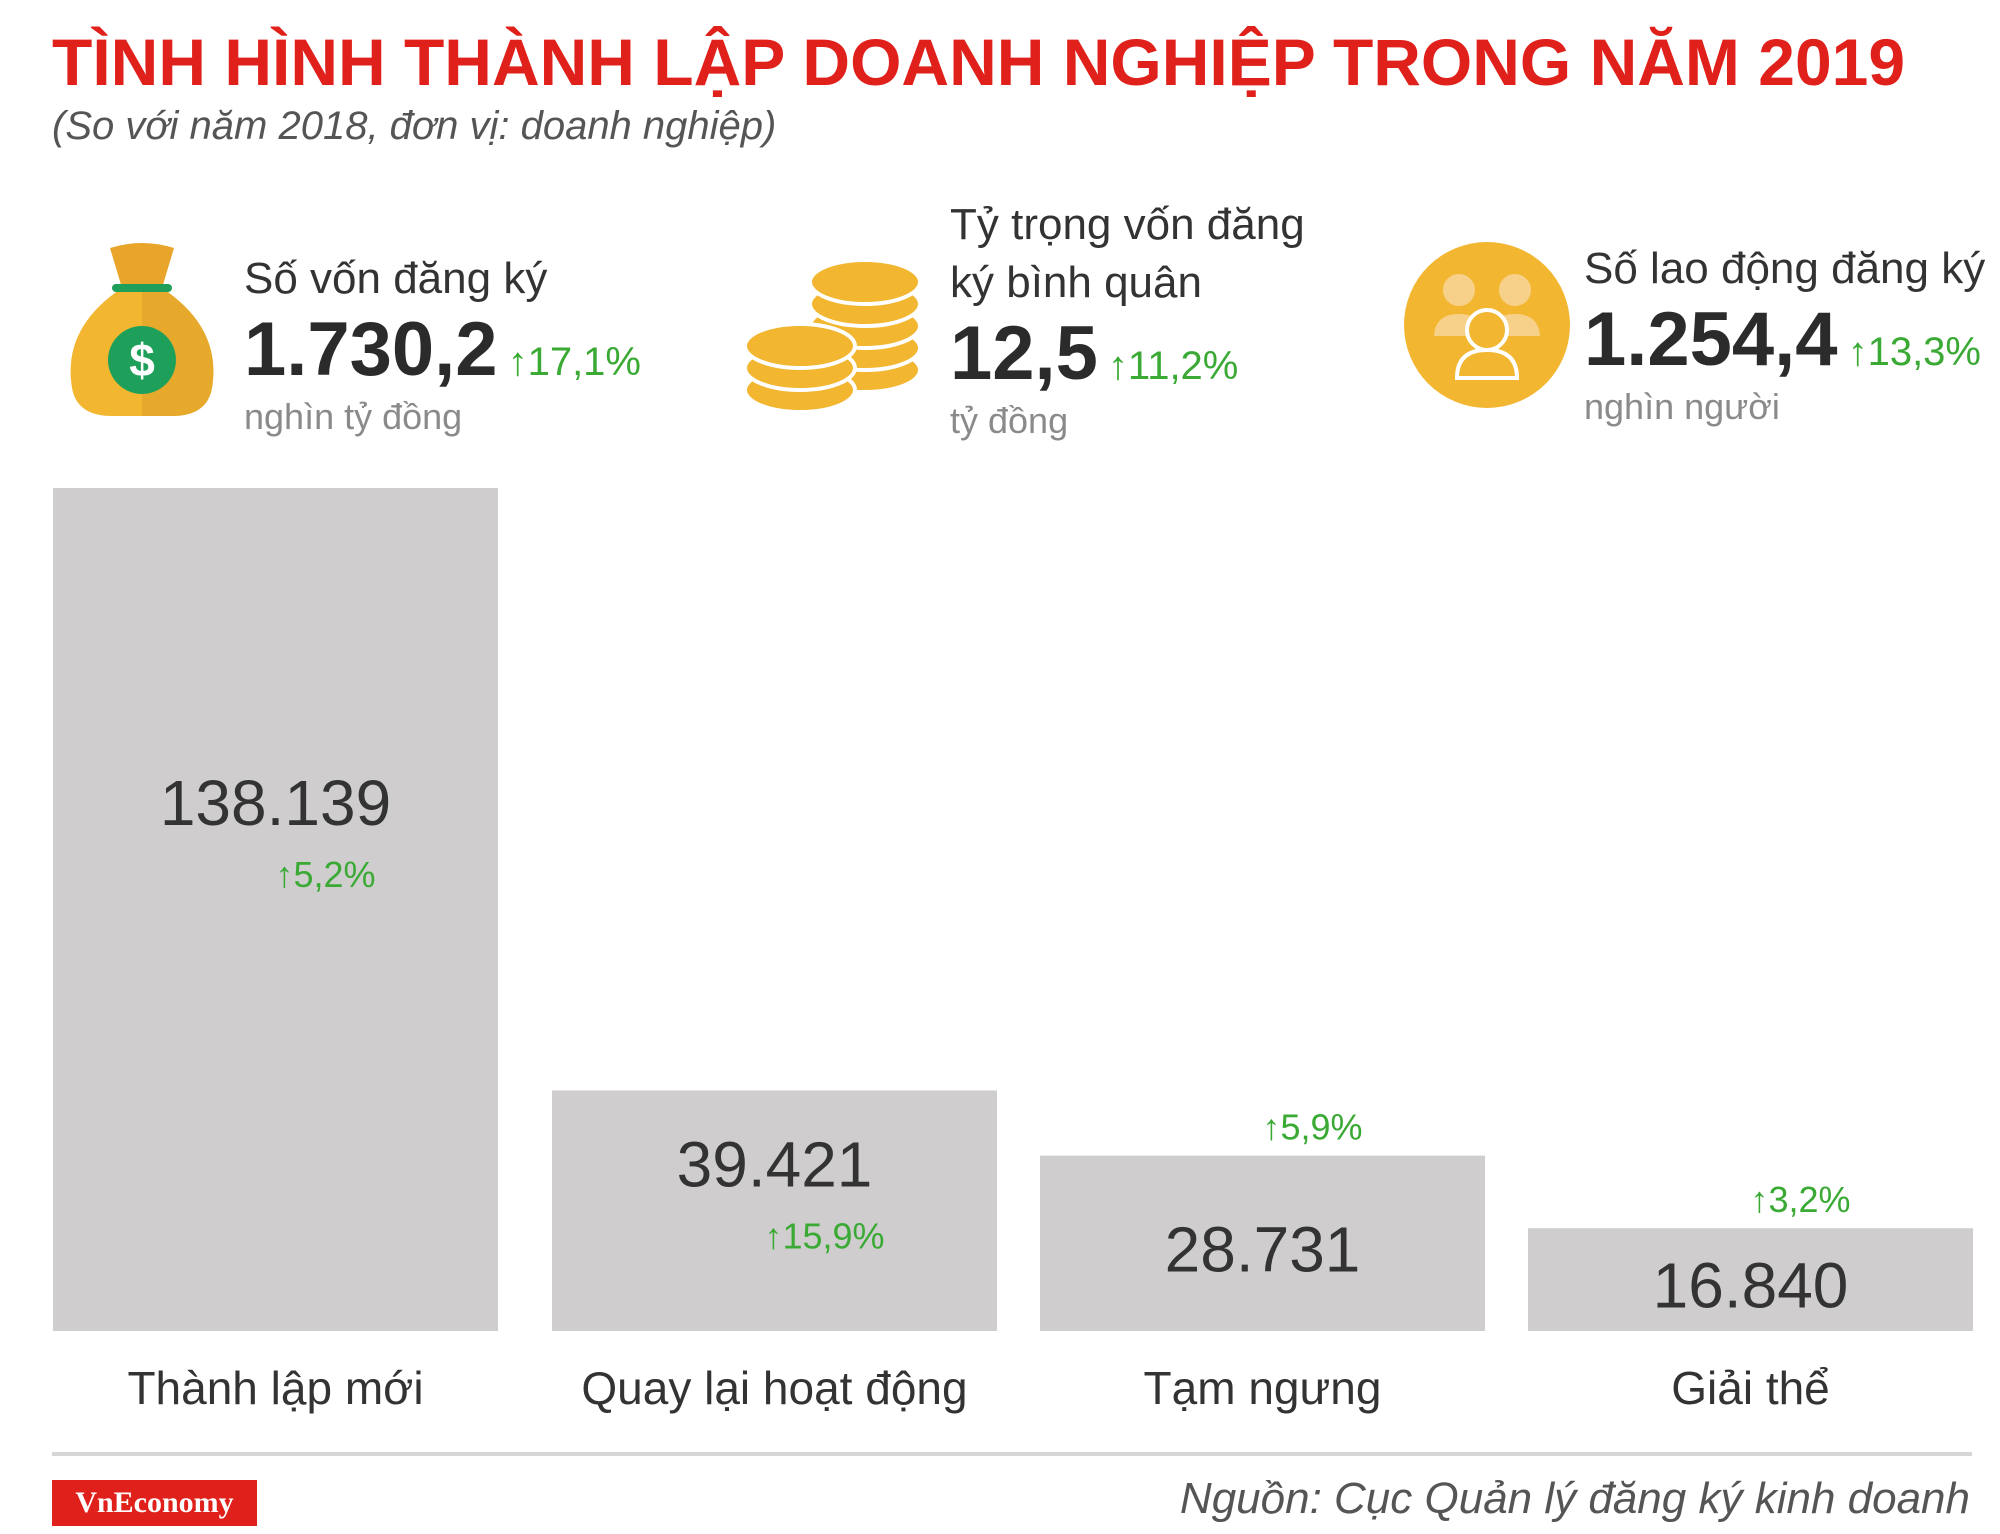  What do you see at coordinates (1914, 352) in the screenshot?
I see `kpi-change: ↑13,3%` at bounding box center [1914, 352].